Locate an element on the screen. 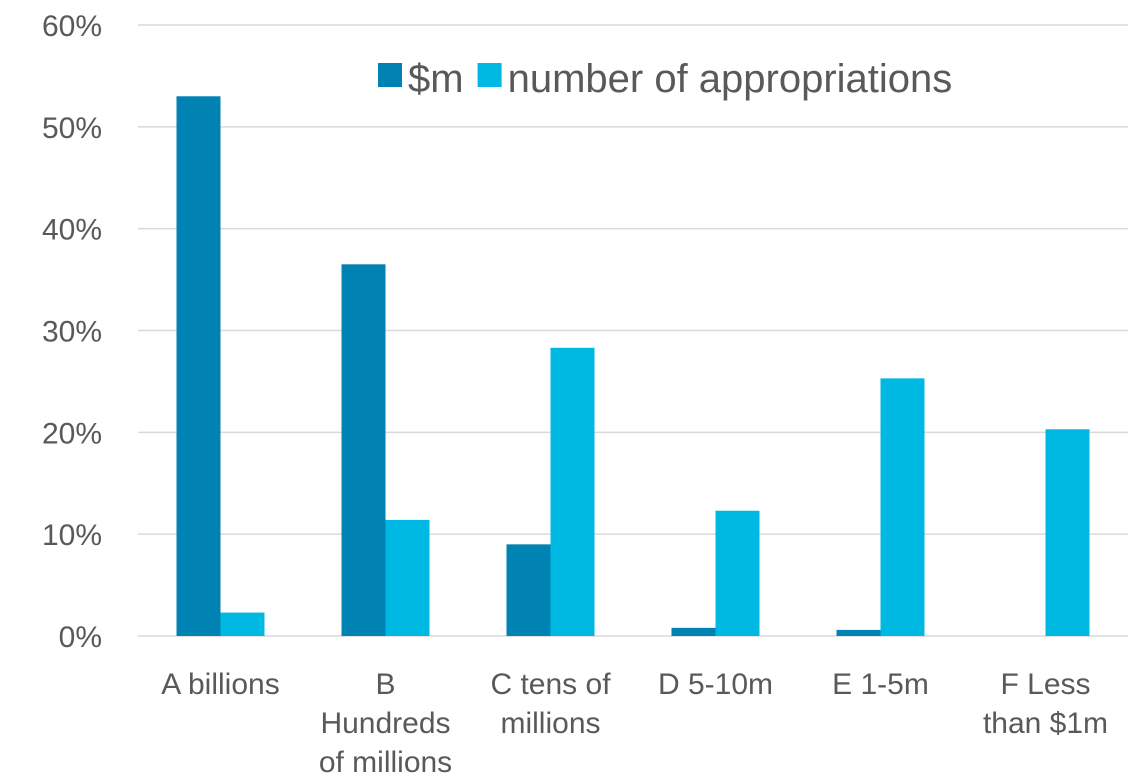 Image resolution: width=1133 pixels, height=784 pixels. x-tick-label: Hundreds is located at coordinates (385, 723).